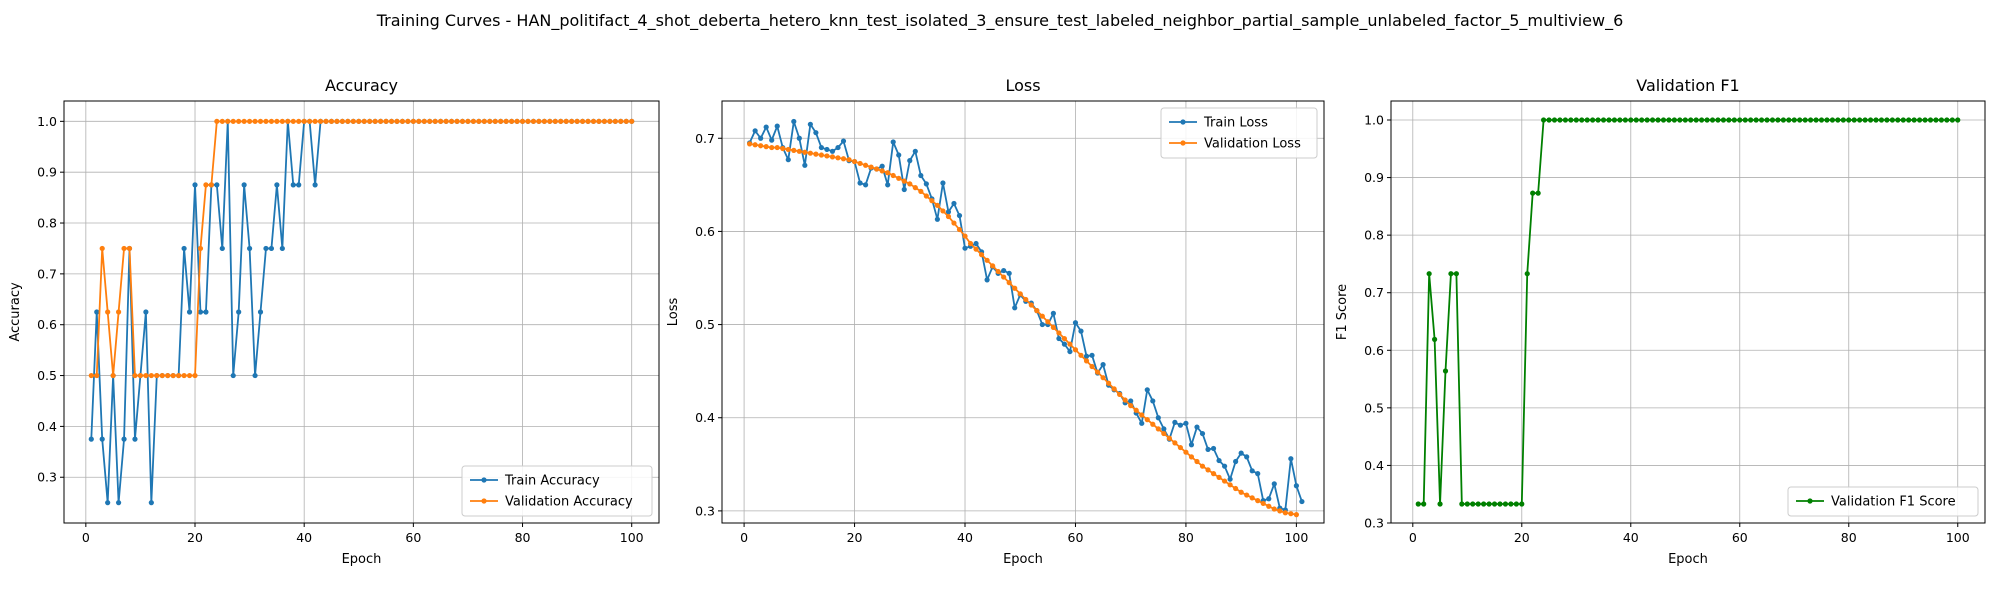 Image resolution: width=2000 pixels, height=600 pixels. Describe the element at coordinates (195, 537) in the screenshot. I see `x-tick-label: 20` at that location.